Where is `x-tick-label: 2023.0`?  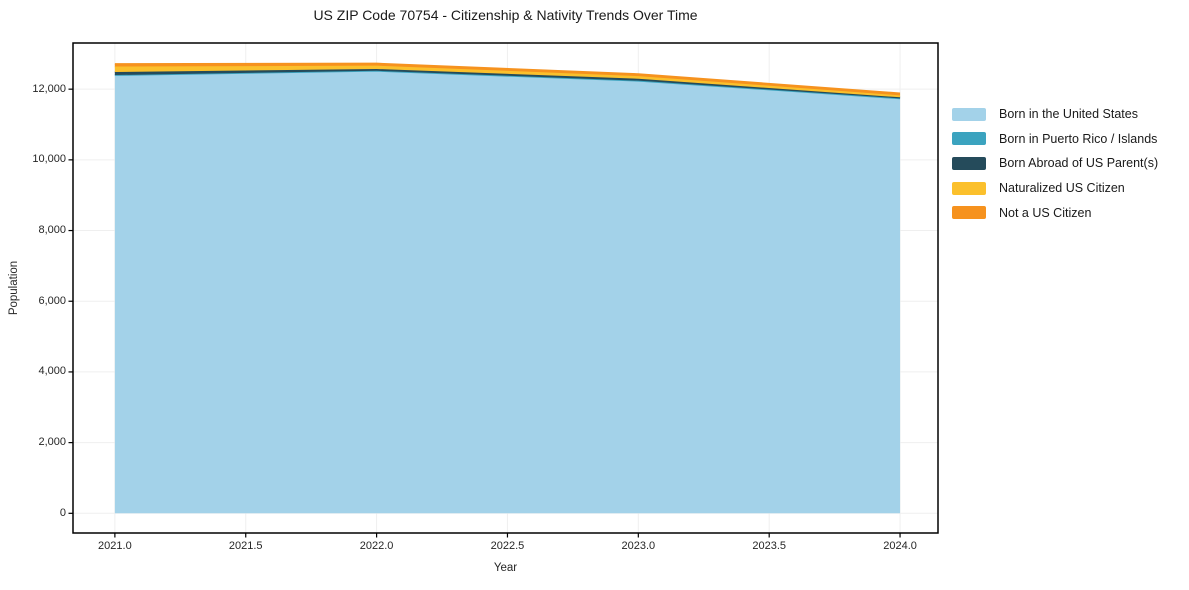 x-tick-label: 2023.0 is located at coordinates (638, 546).